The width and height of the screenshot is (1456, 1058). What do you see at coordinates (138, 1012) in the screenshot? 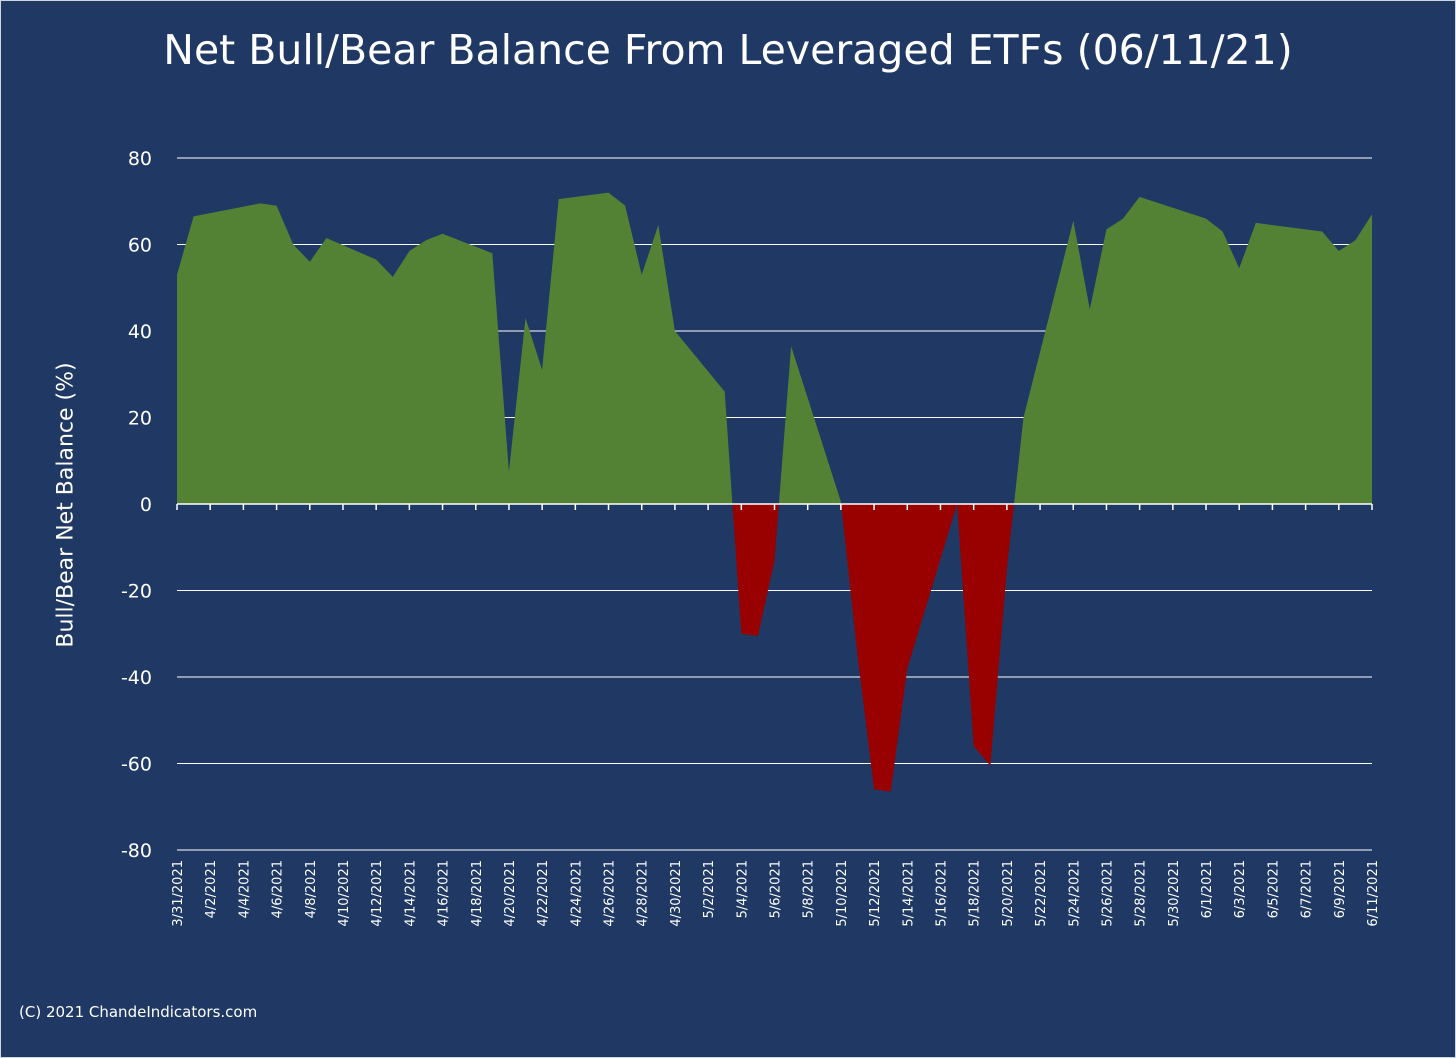
I see `copyright-text: (C) 2021 ChandeIndicators.com` at bounding box center [138, 1012].